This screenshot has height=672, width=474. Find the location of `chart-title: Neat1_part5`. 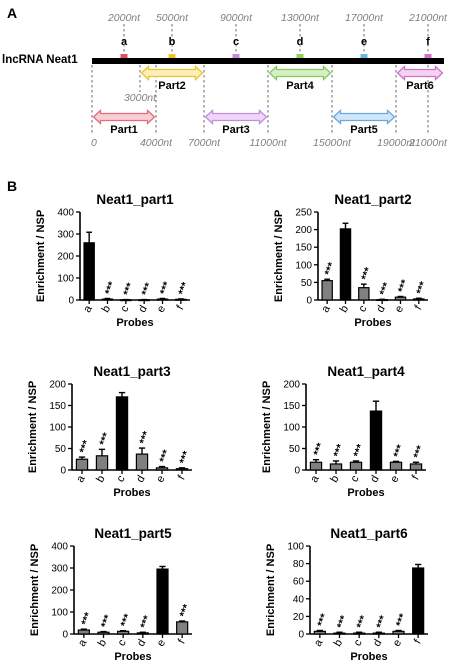

chart-title: Neat1_part5 is located at coordinates (133, 533).